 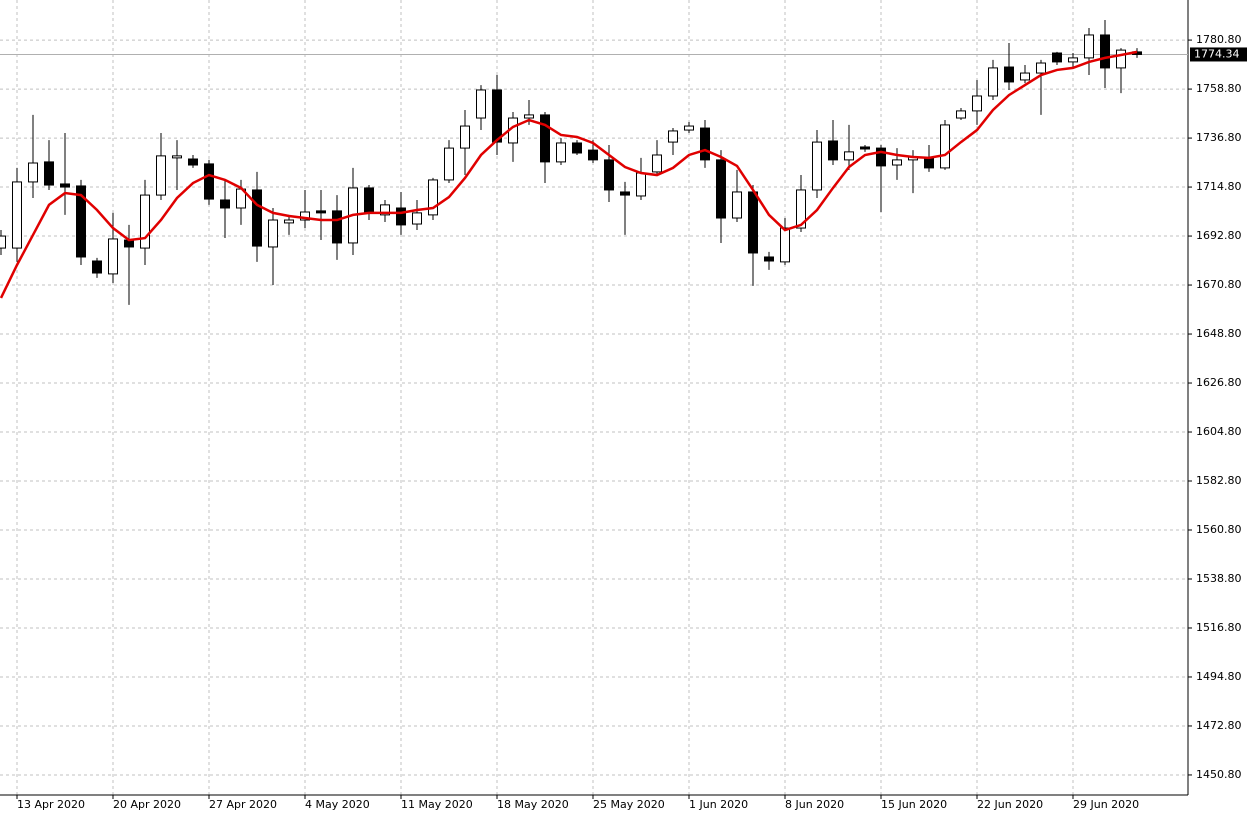 I want to click on x-tick-label: 25 May 2020, so click(x=629, y=804).